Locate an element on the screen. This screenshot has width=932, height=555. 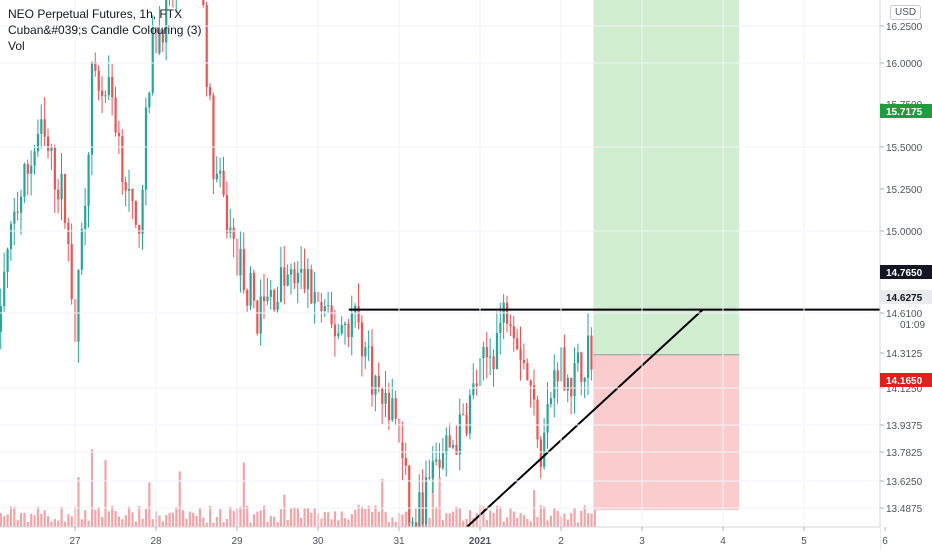
target-price-text: 15.7175 is located at coordinates (904, 112).